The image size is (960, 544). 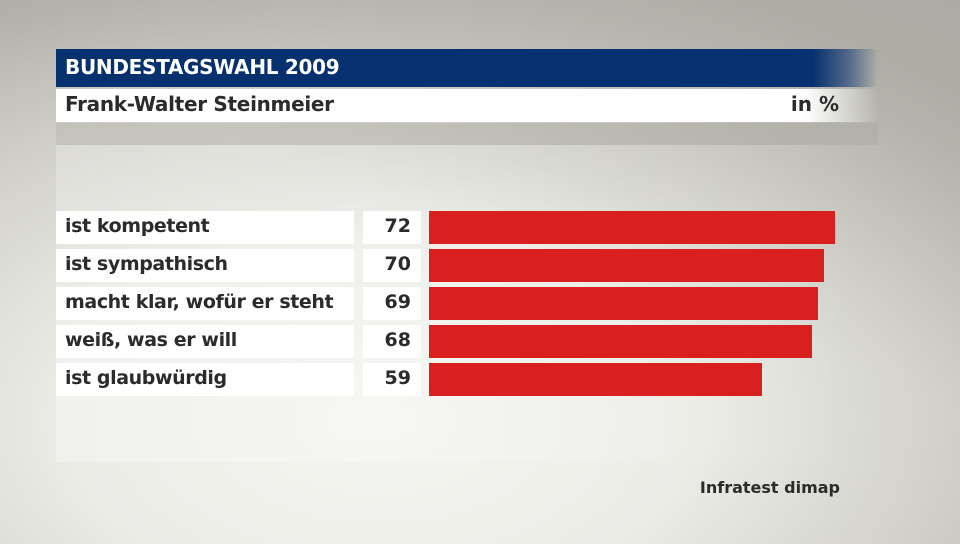 I want to click on chart-subtitle: Frank-Walter Steinmeier, so click(x=199, y=104).